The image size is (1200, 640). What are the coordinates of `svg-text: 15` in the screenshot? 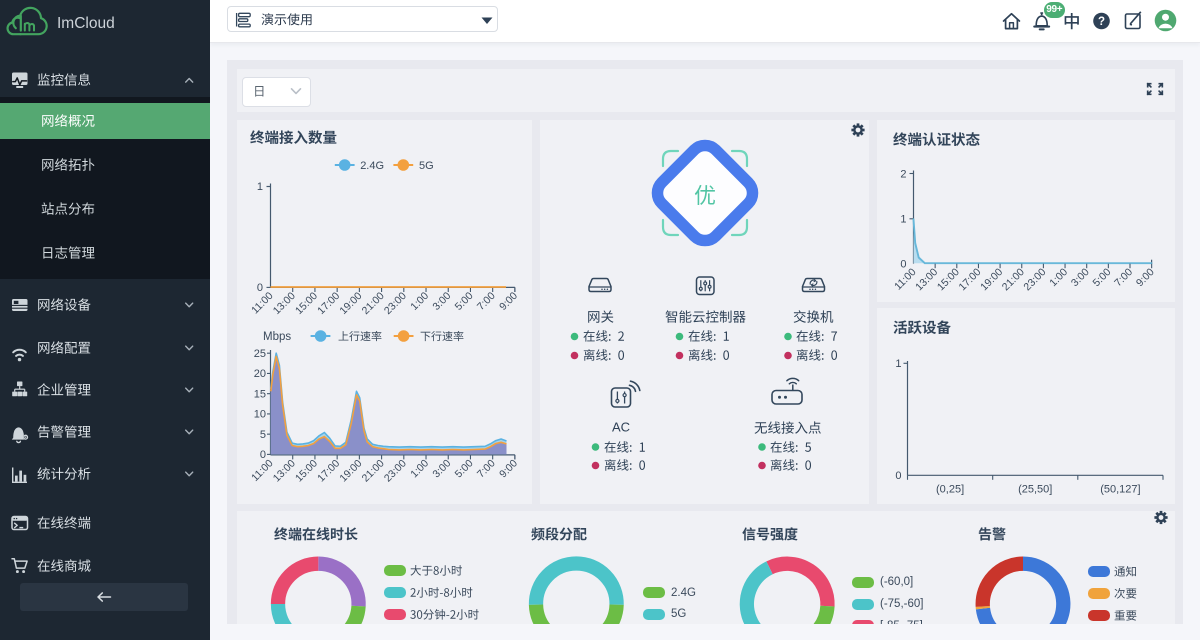 It's located at (260, 394).